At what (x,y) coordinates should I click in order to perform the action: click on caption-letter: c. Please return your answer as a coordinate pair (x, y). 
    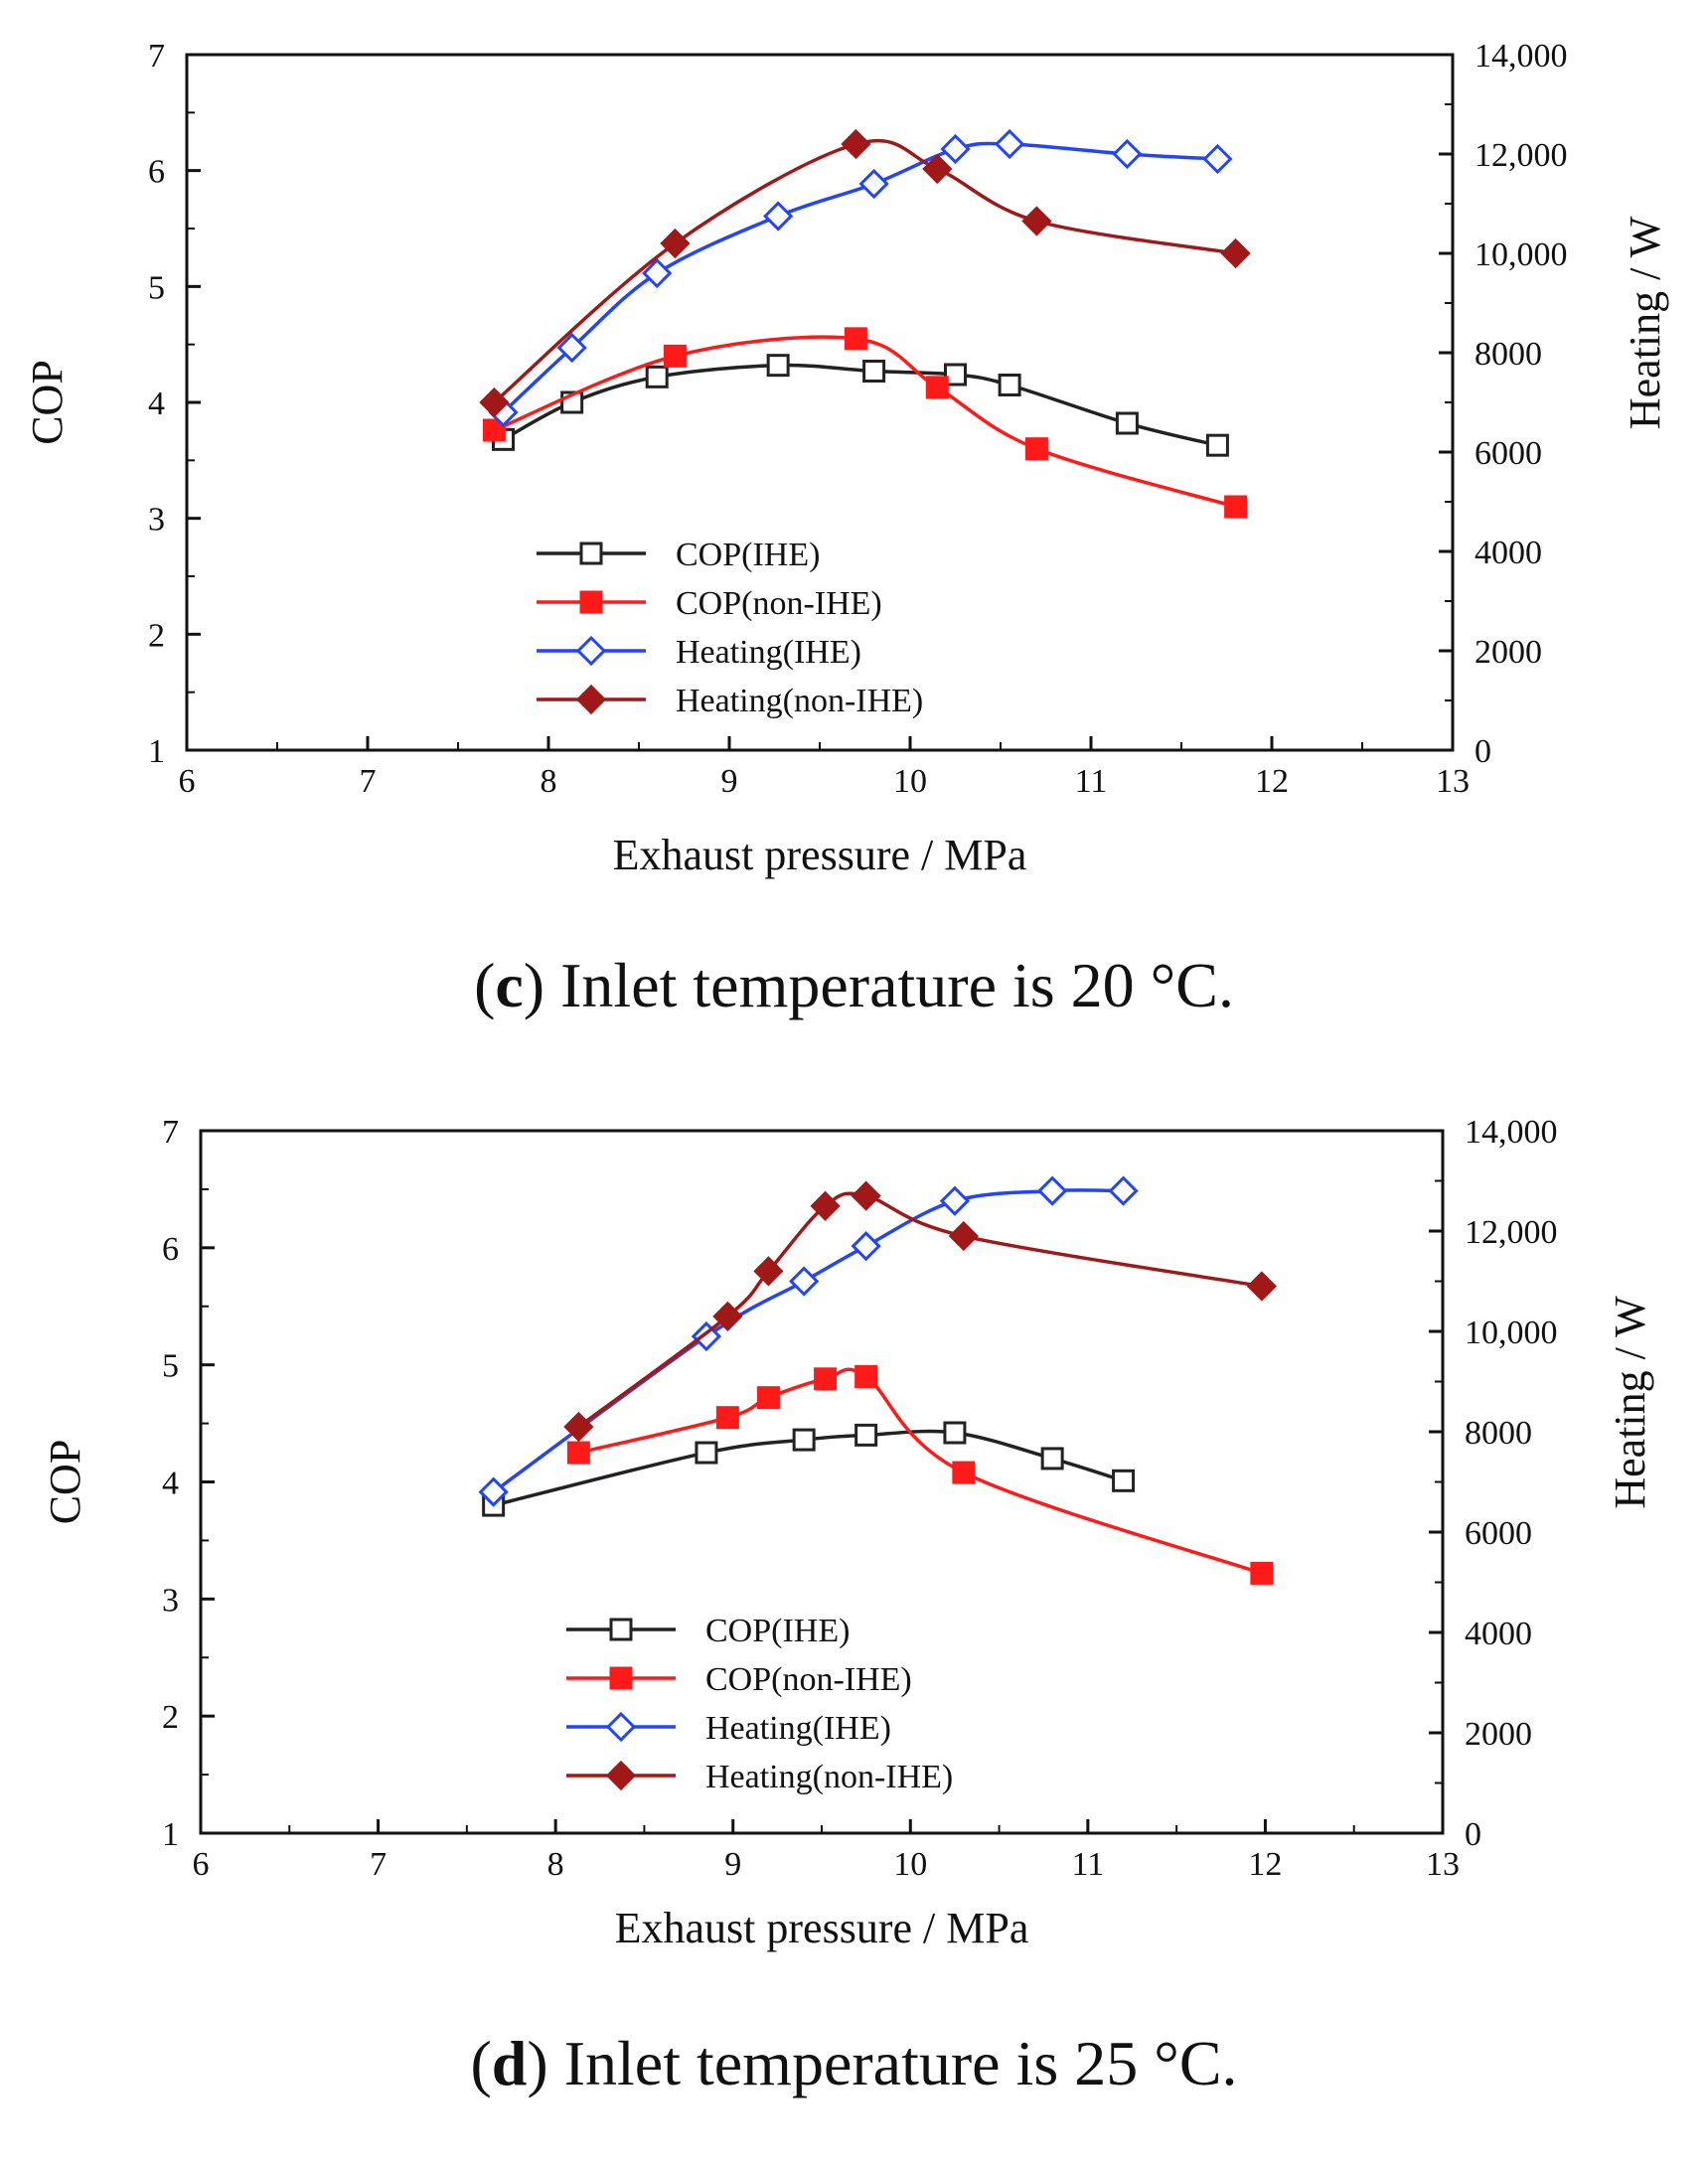
    Looking at the image, I should click on (509, 985).